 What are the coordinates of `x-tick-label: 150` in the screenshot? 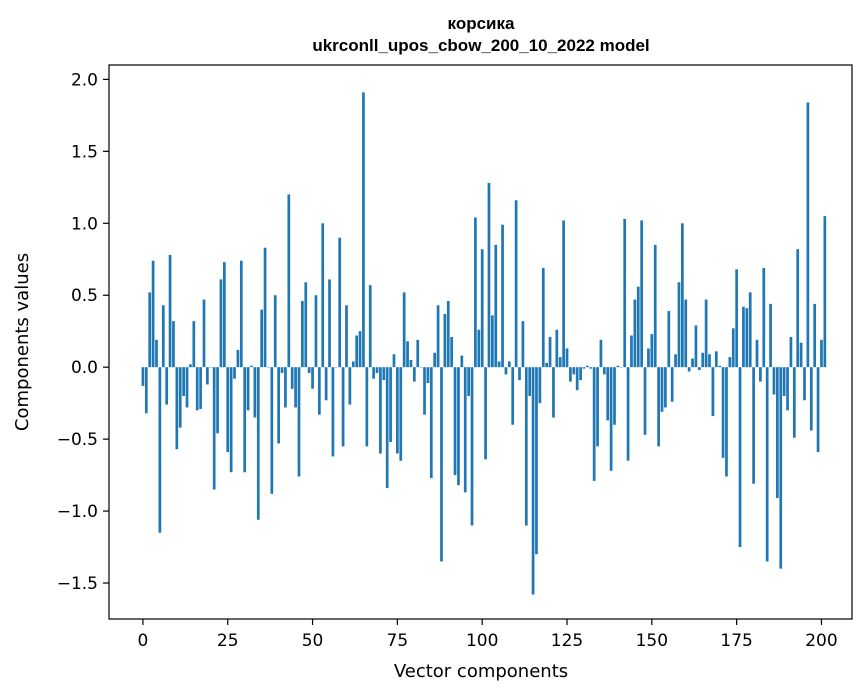 It's located at (652, 641).